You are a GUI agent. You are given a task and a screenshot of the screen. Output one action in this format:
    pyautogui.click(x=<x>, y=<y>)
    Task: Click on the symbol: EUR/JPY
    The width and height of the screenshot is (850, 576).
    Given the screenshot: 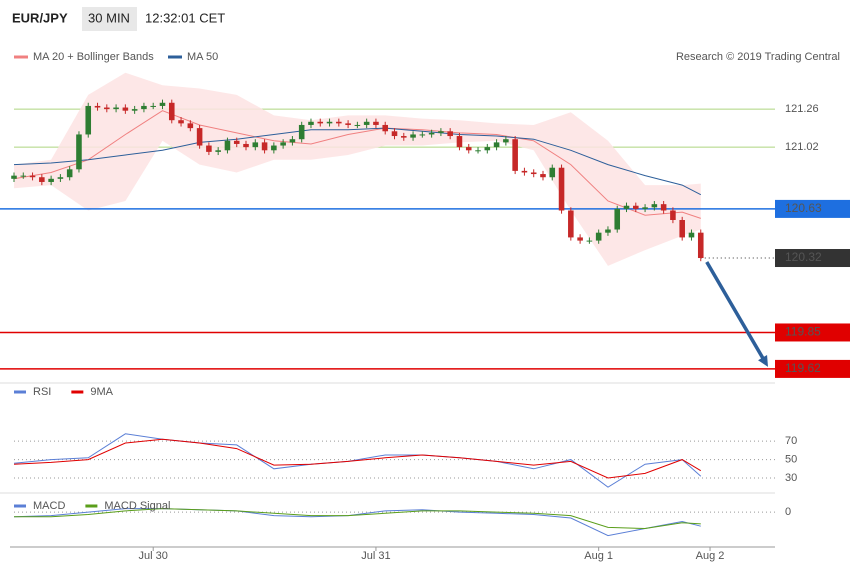 What is the action you would take?
    pyautogui.click(x=40, y=17)
    